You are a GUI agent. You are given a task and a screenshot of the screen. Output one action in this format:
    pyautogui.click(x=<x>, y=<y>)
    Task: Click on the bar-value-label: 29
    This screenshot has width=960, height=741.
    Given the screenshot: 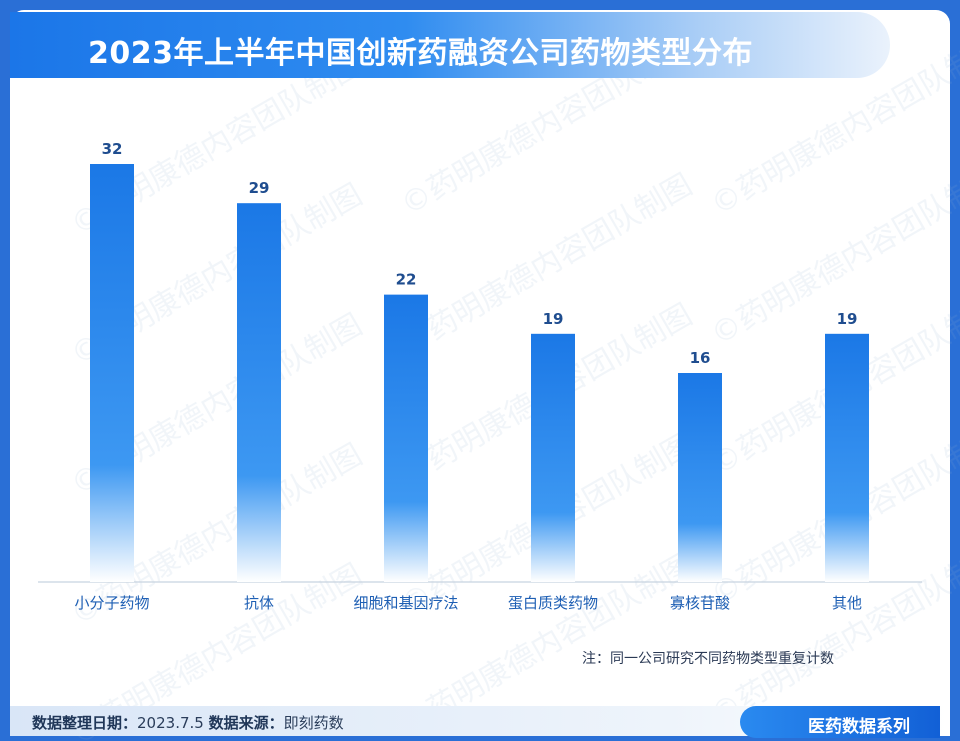 What is the action you would take?
    pyautogui.click(x=259, y=188)
    